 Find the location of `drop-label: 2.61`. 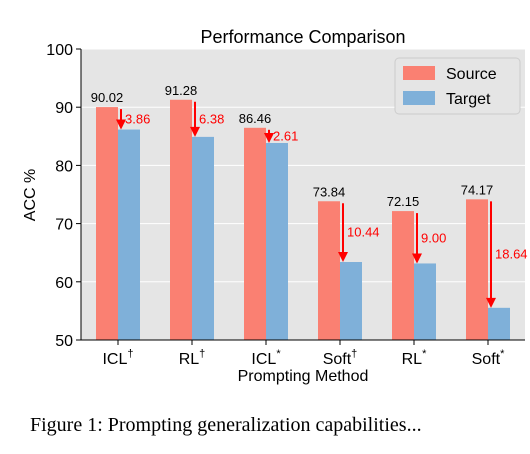

drop-label: 2.61 is located at coordinates (285, 135).